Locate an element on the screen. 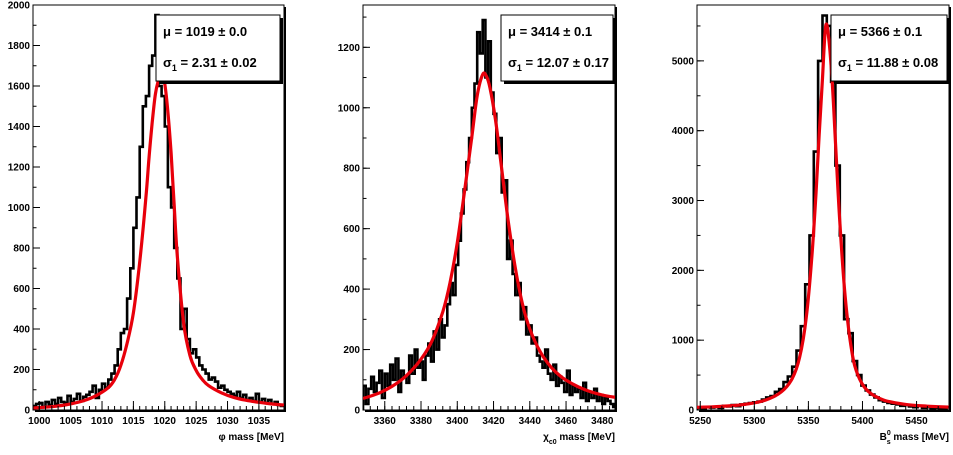  x-tick-label: 5250 is located at coordinates (700, 421).